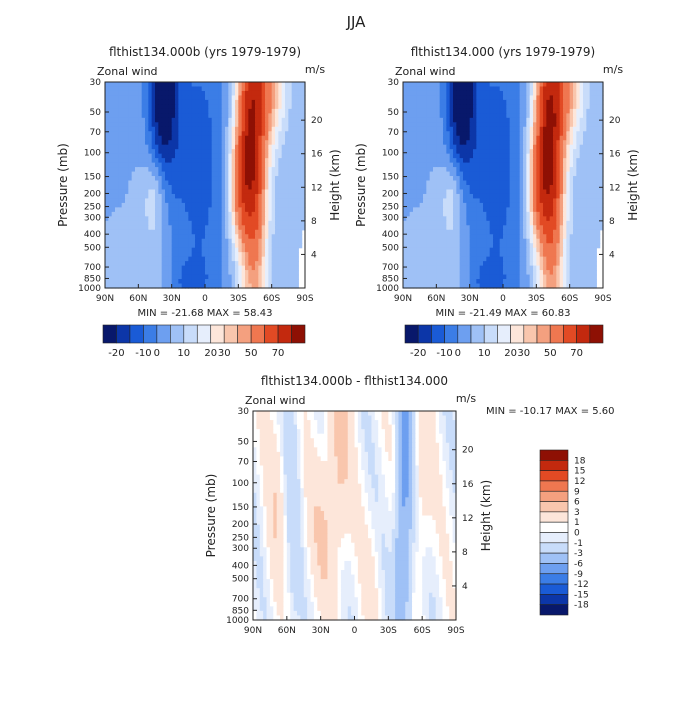 The image size is (700, 704). I want to click on y2-tick-label: 8, so click(314, 222).